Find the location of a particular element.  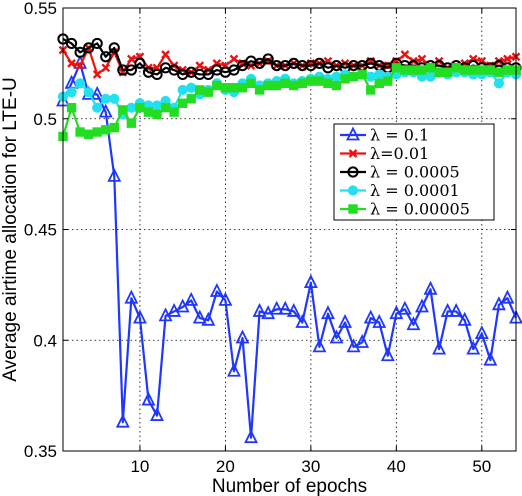

legend-label: λ=0.01 is located at coordinates (399, 153).